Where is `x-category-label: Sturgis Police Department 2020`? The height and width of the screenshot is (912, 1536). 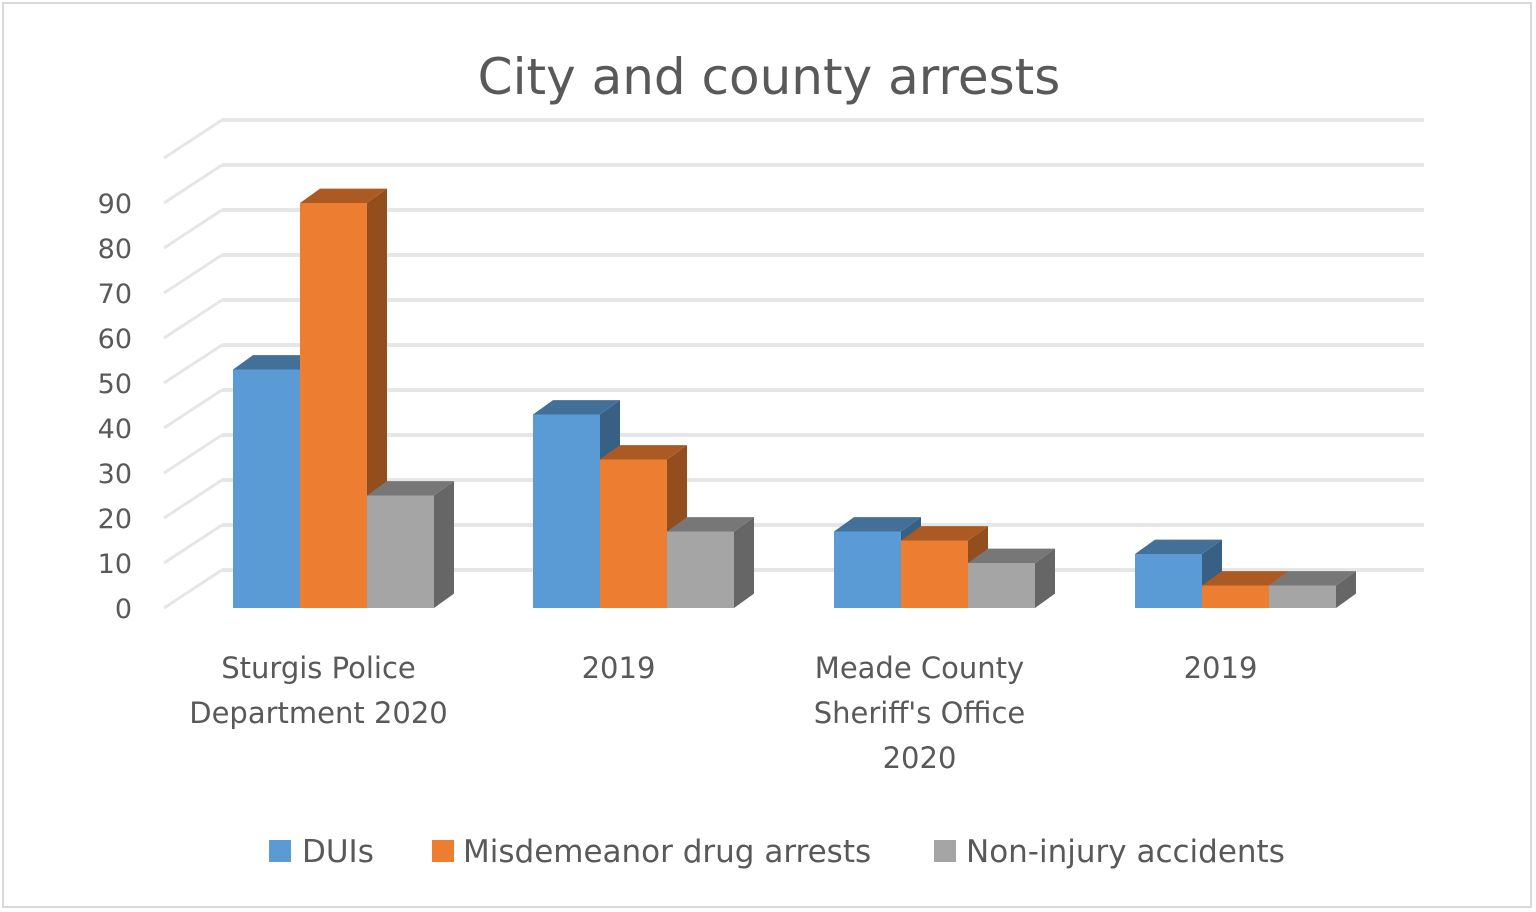
x-category-label: Sturgis Police Department 2020 is located at coordinates (318, 690).